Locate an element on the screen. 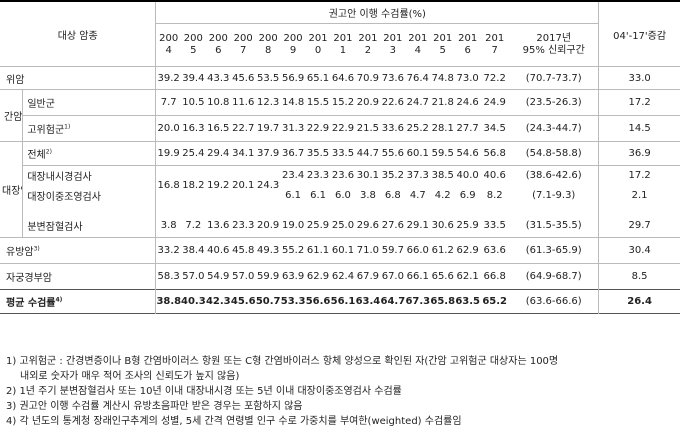 This screenshot has height=447, width=680. table-cell: 35.5 is located at coordinates (318, 153).